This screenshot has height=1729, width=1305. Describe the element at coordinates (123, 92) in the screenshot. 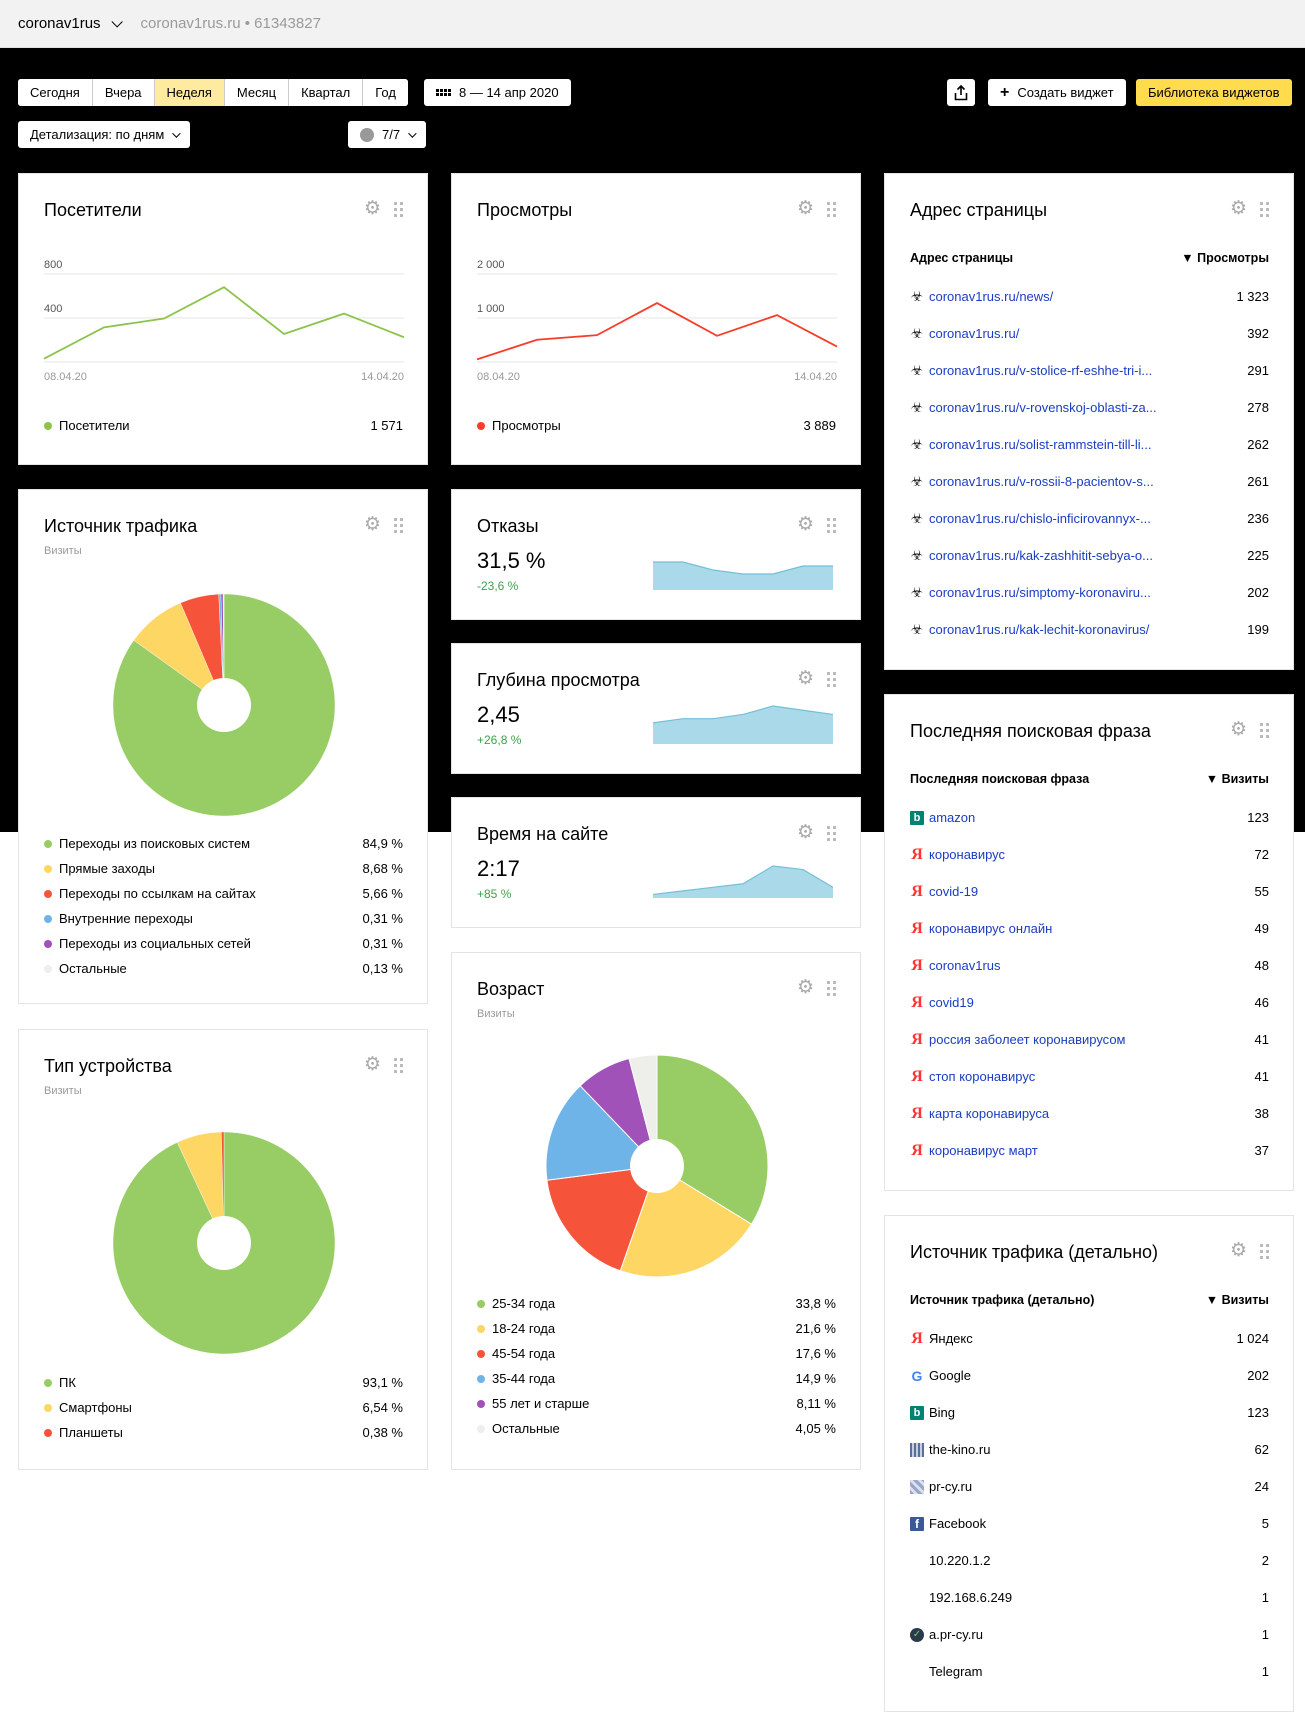

I see `period-button: Вчера` at that location.